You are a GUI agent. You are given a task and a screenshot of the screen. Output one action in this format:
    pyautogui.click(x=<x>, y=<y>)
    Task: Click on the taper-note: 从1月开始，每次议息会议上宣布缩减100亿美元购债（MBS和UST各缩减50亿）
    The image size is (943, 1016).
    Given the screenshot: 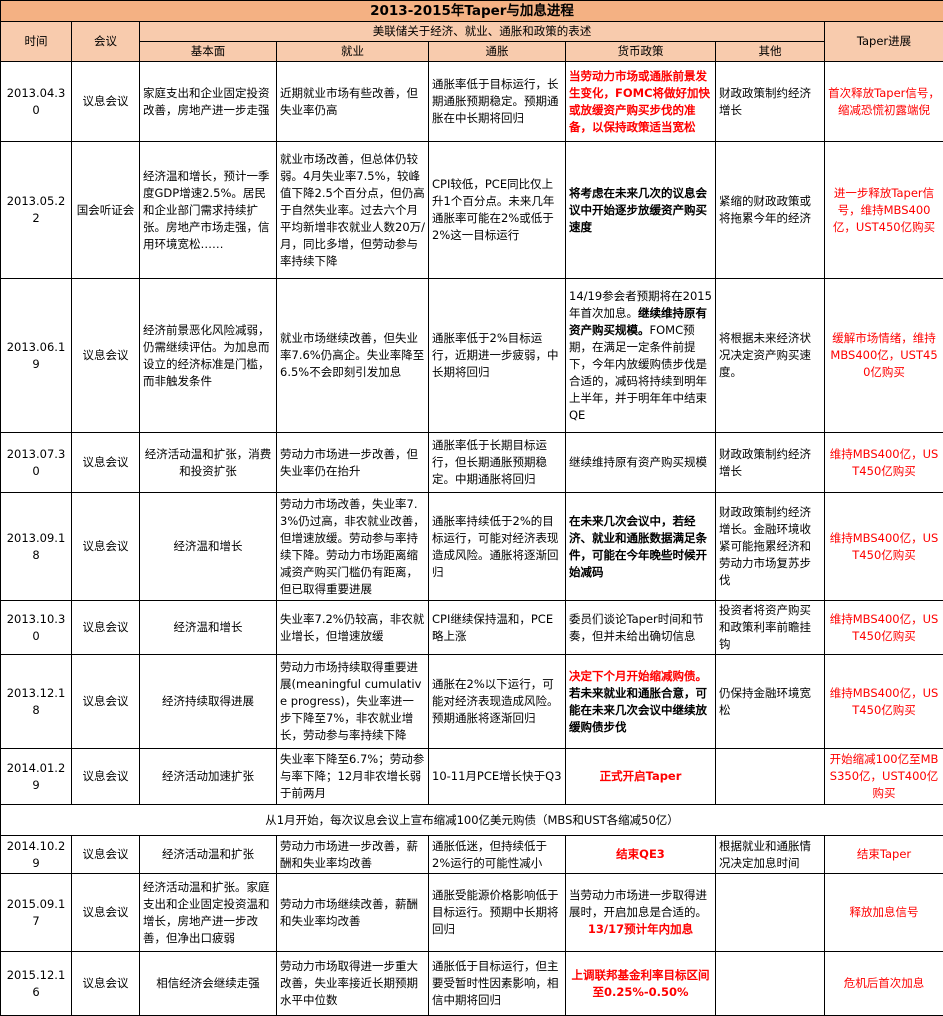 What is the action you would take?
    pyautogui.click(x=472, y=820)
    